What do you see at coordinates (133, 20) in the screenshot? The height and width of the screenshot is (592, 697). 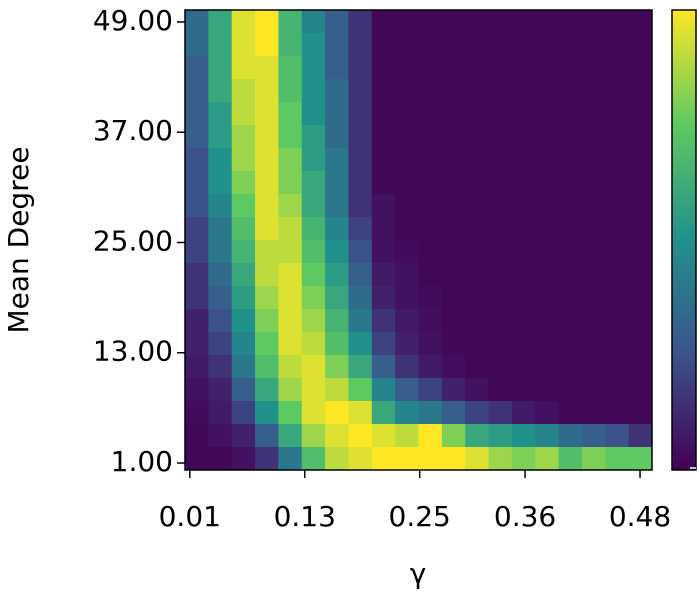 I see `y-tick-label: 49.00` at bounding box center [133, 20].